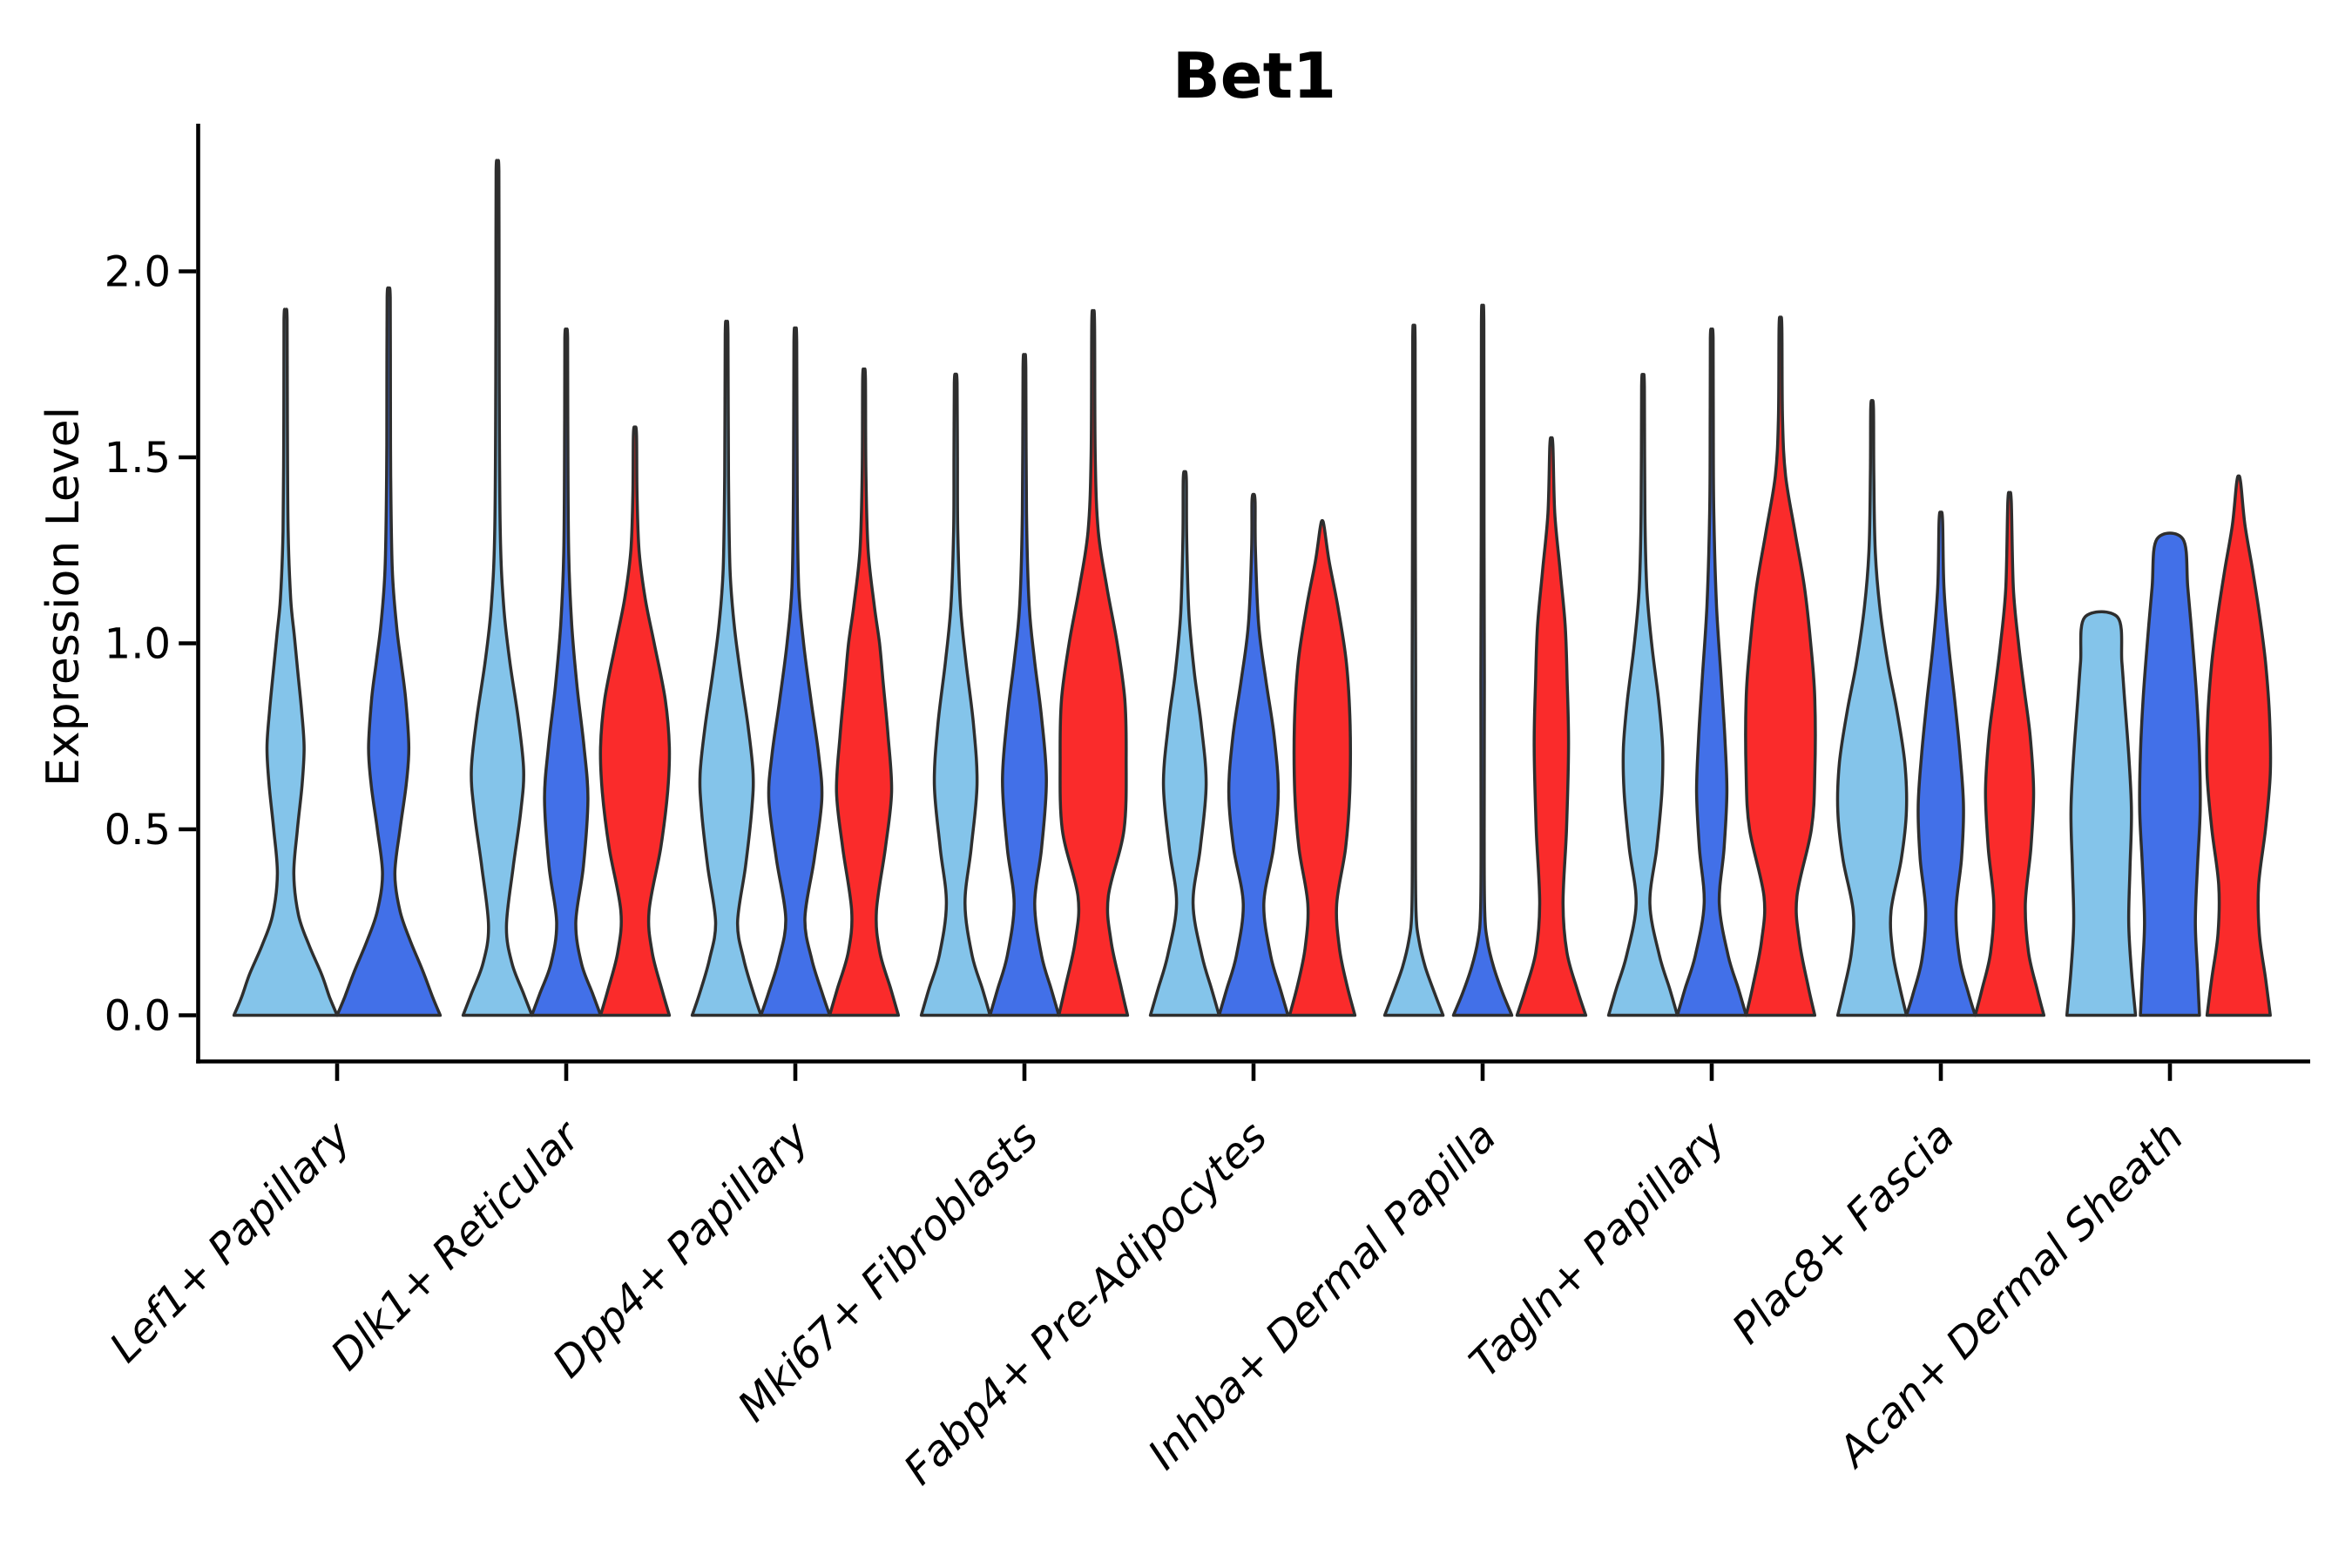  What do you see at coordinates (2170, 774) in the screenshot?
I see `violin-acan-dermal-sheath-dark_blue` at bounding box center [2170, 774].